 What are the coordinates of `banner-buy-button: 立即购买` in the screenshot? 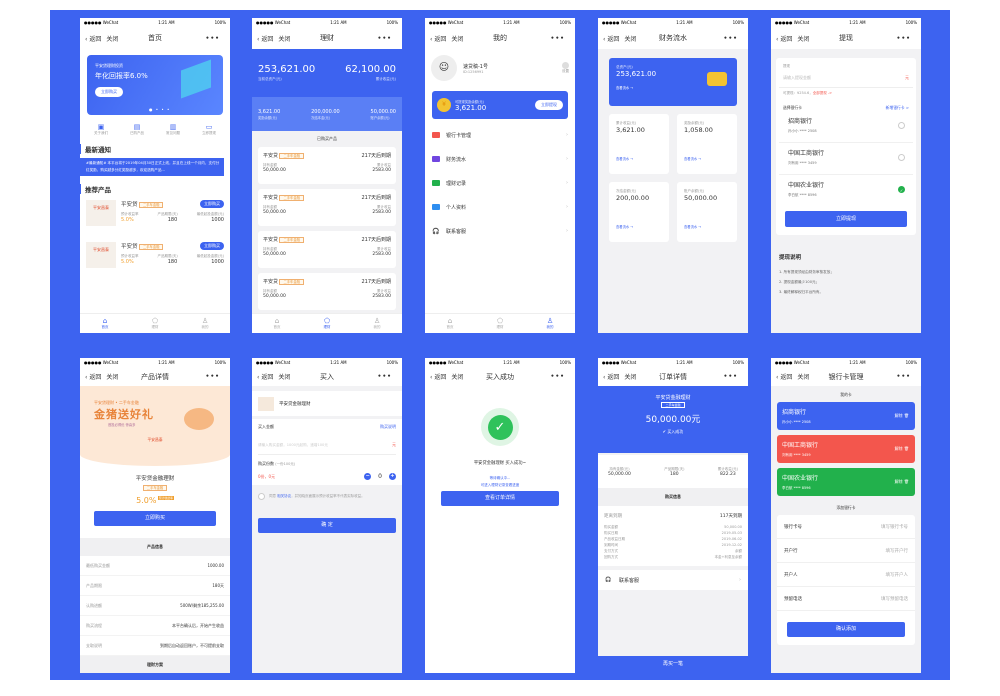 It's located at (109, 92).